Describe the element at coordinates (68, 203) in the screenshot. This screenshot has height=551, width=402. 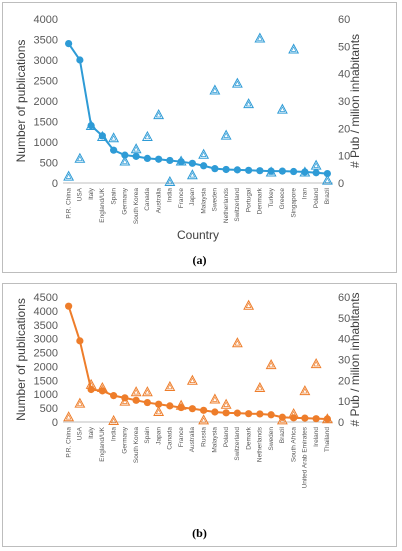
I see `x-tick-label: P.R. China` at that location.